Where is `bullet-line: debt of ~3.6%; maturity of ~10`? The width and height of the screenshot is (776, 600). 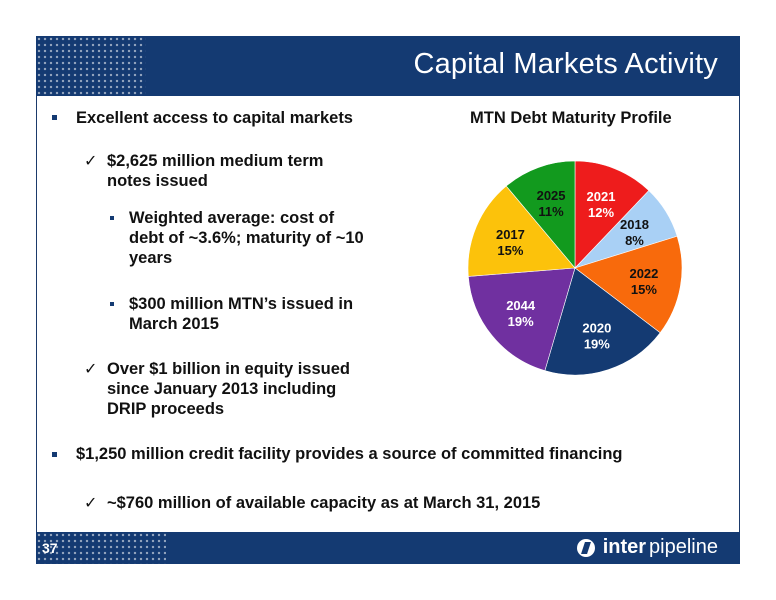
bullet-line: debt of ~3.6%; maturity of ~10 is located at coordinates (246, 238).